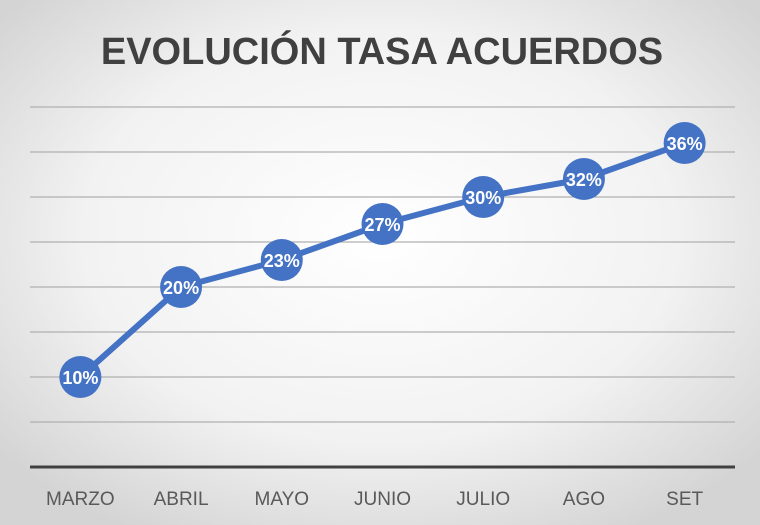 This screenshot has height=525, width=760. I want to click on data-label: 27%, so click(382, 225).